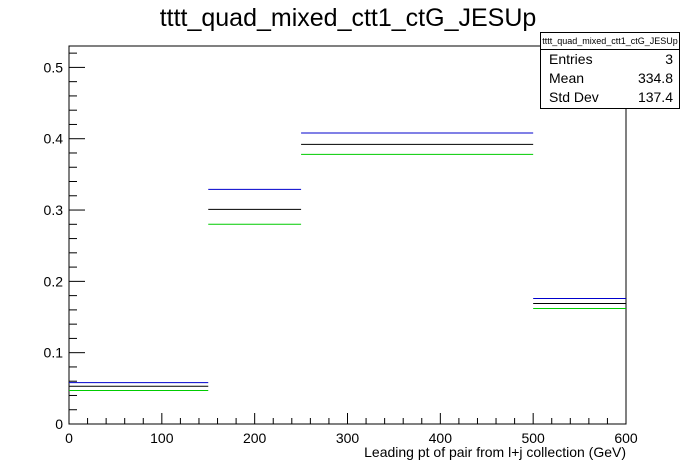 This screenshot has width=696, height=472. I want to click on stats-value: 334.8, so click(655, 78).